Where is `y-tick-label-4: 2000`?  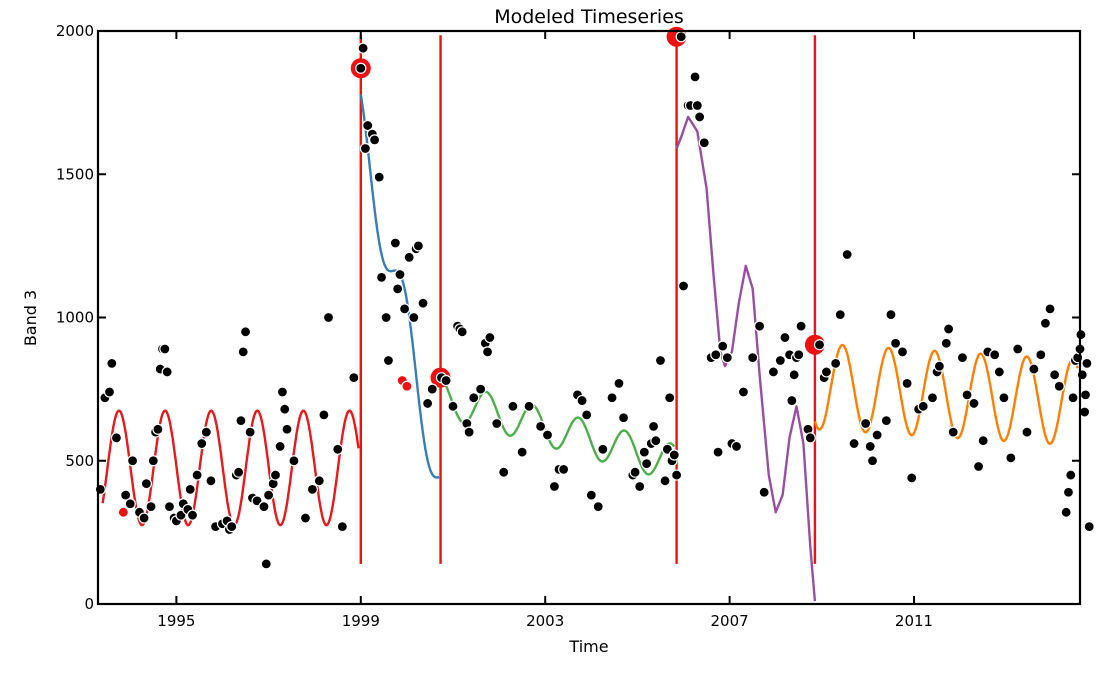 y-tick-label-4: 2000 is located at coordinates (75, 31).